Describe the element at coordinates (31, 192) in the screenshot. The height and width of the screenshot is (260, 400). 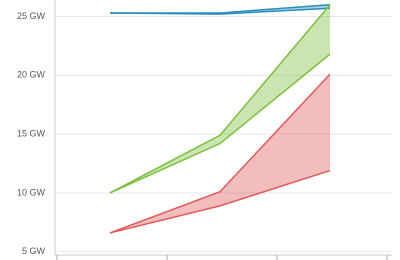
I see `y-tick-label: 10 GW` at that location.